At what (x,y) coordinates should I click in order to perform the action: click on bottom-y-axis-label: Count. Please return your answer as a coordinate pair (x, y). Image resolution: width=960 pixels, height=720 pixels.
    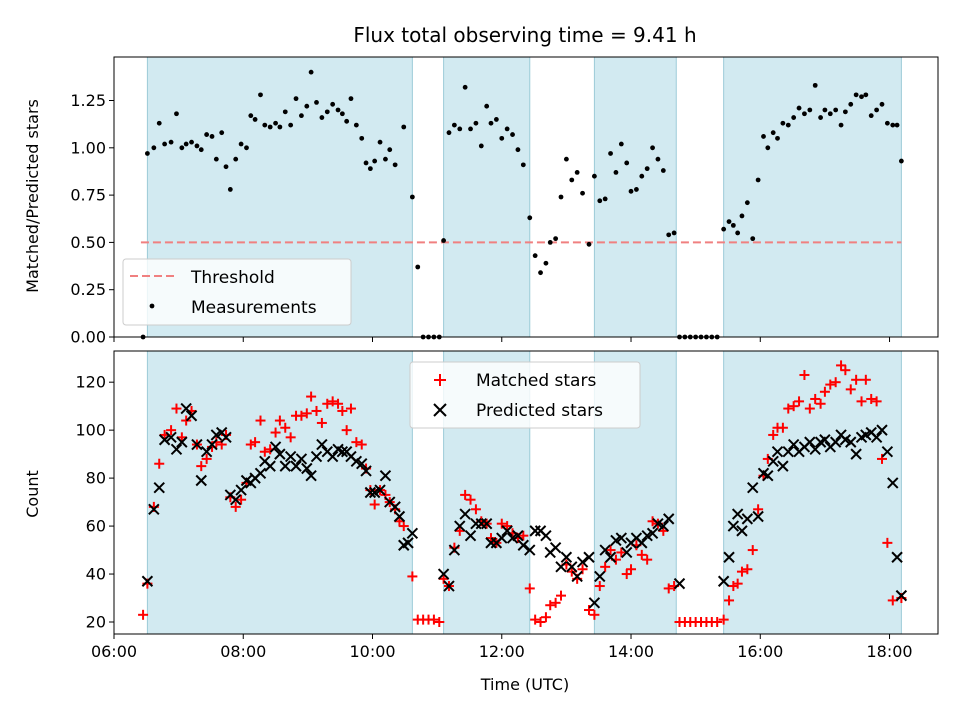
    Looking at the image, I should click on (32, 494).